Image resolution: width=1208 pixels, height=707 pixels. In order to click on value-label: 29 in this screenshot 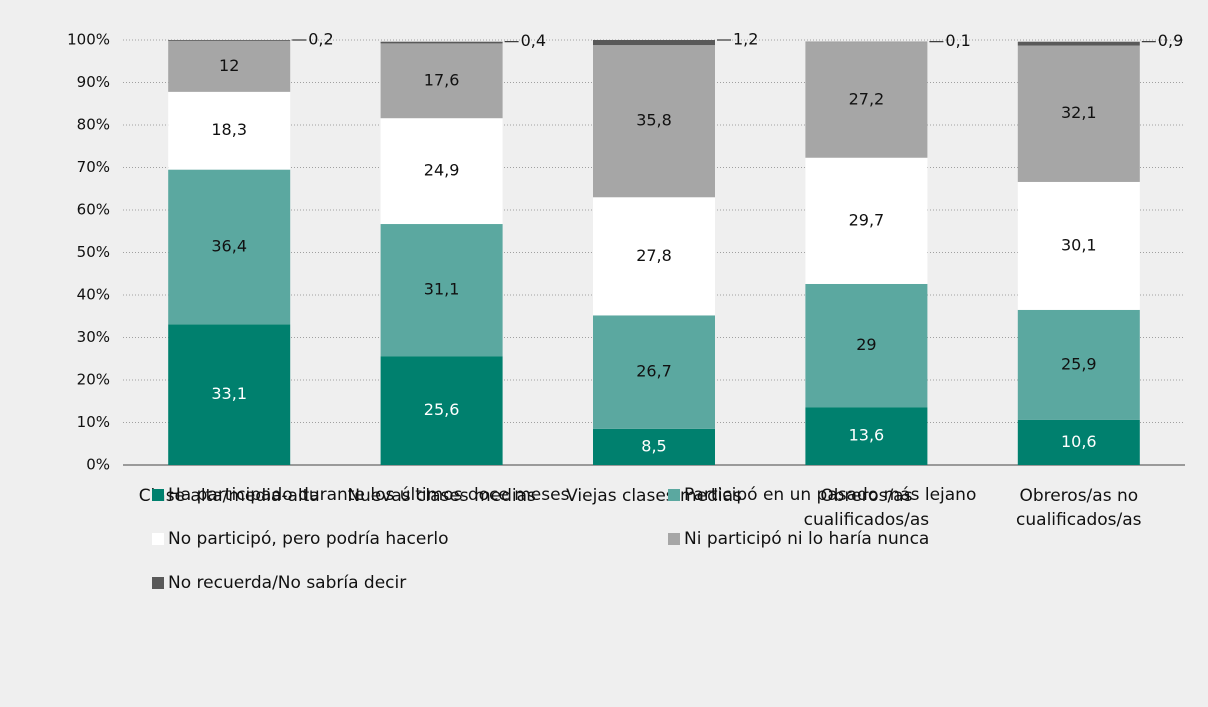, I will do `click(866, 344)`.